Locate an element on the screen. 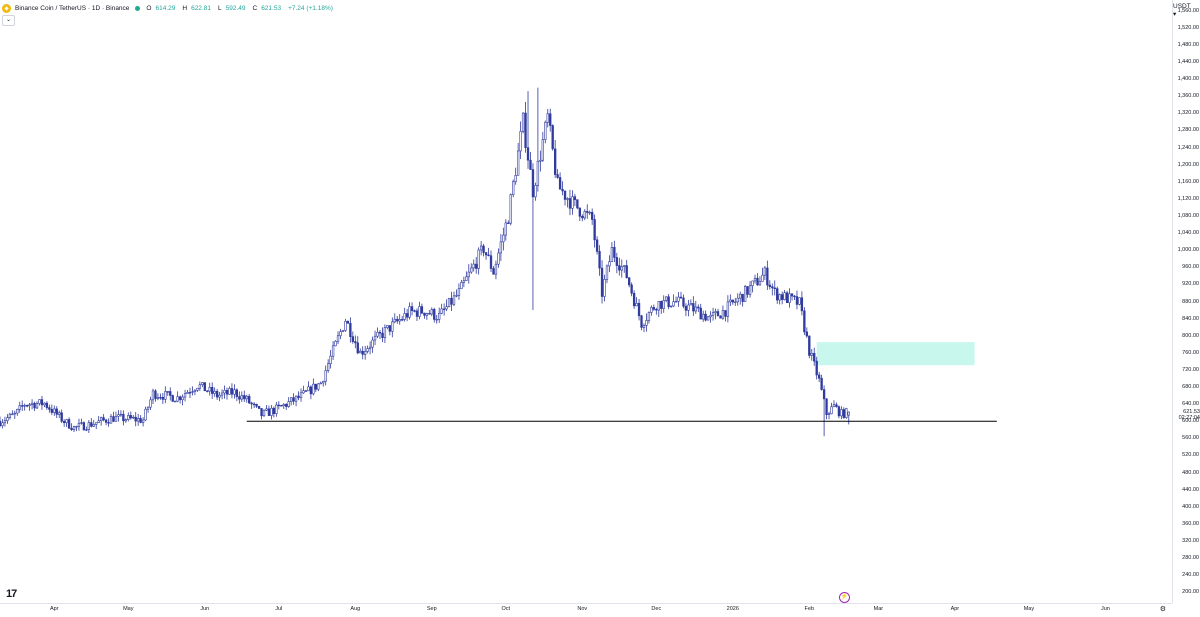 The height and width of the screenshot is (617, 1200). low-key: L is located at coordinates (219, 8).